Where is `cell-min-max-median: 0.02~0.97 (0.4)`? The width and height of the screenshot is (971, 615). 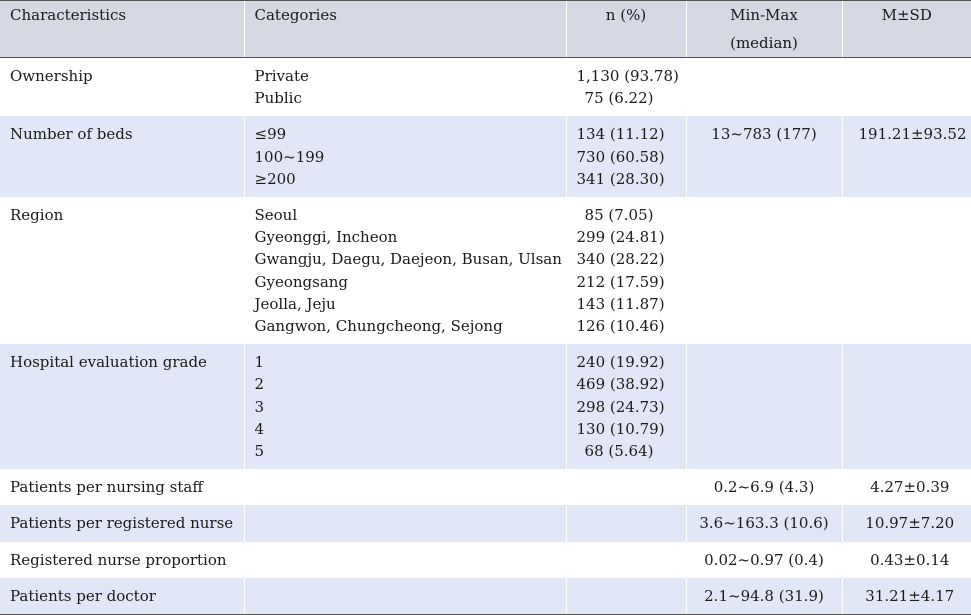
cell-min-max-median: 0.02~0.97 (0.4) is located at coordinates (763, 559).